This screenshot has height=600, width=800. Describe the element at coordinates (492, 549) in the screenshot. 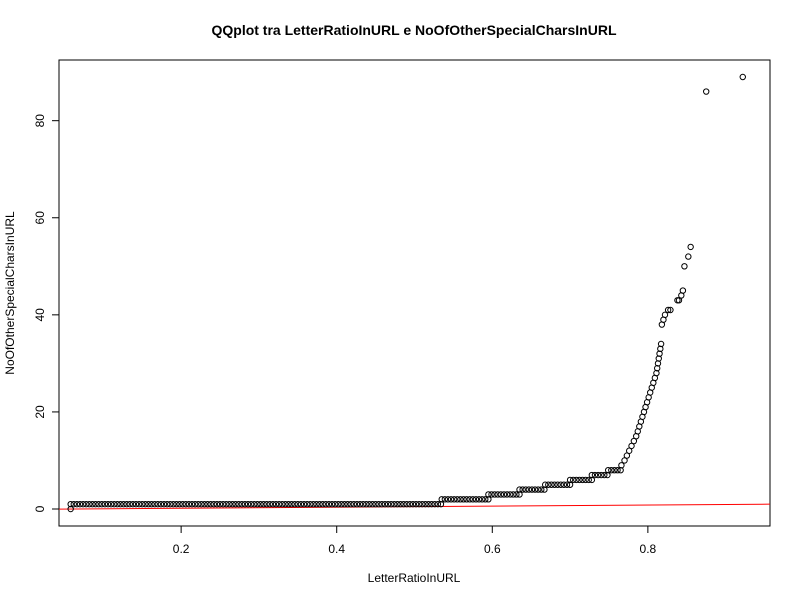

I see `x-tick-label: 0.6` at that location.